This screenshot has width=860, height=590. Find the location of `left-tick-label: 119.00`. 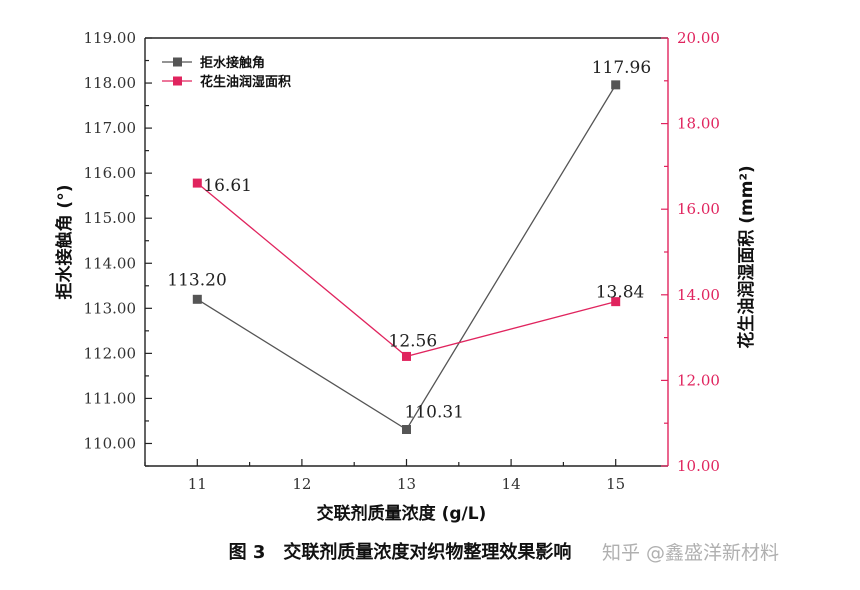

left-tick-label: 119.00 is located at coordinates (110, 38).